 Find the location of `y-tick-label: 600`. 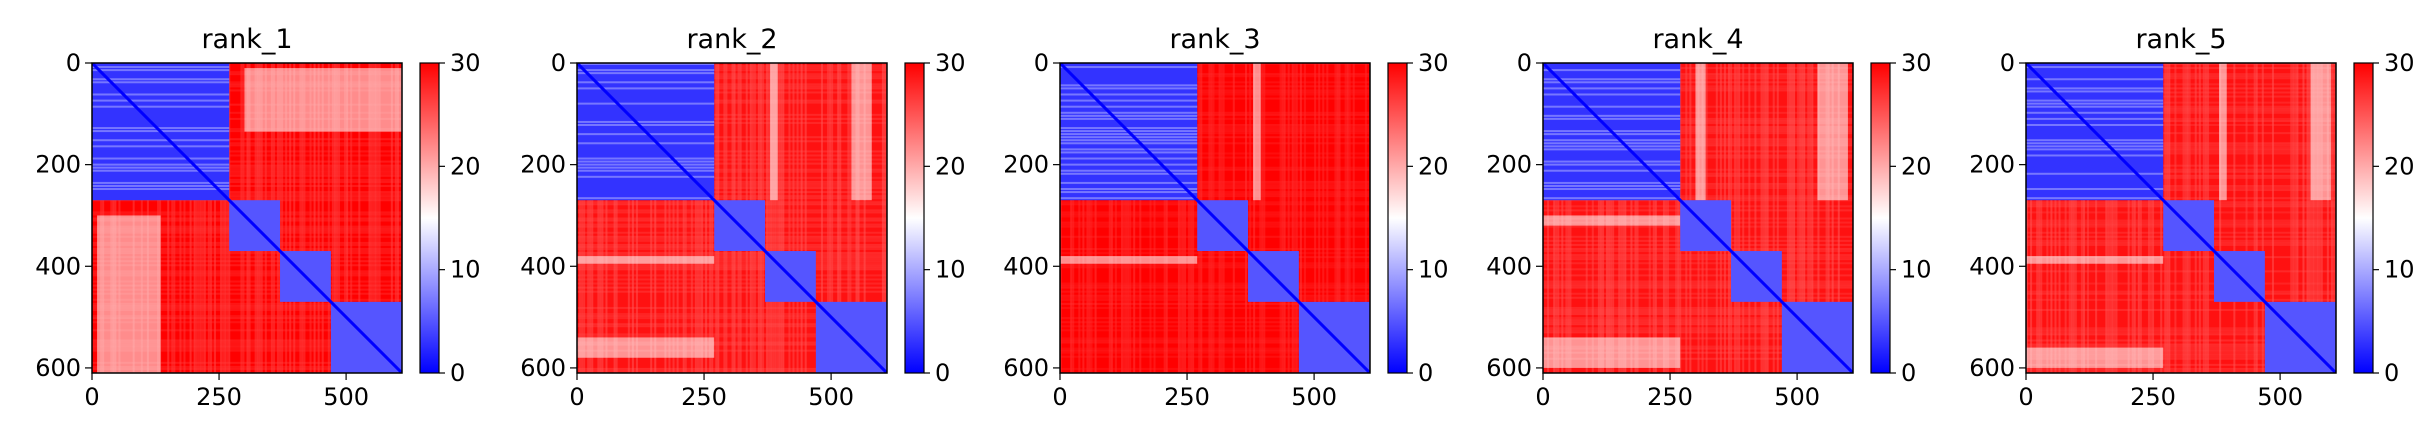

y-tick-label: 600 is located at coordinates (1509, 368).